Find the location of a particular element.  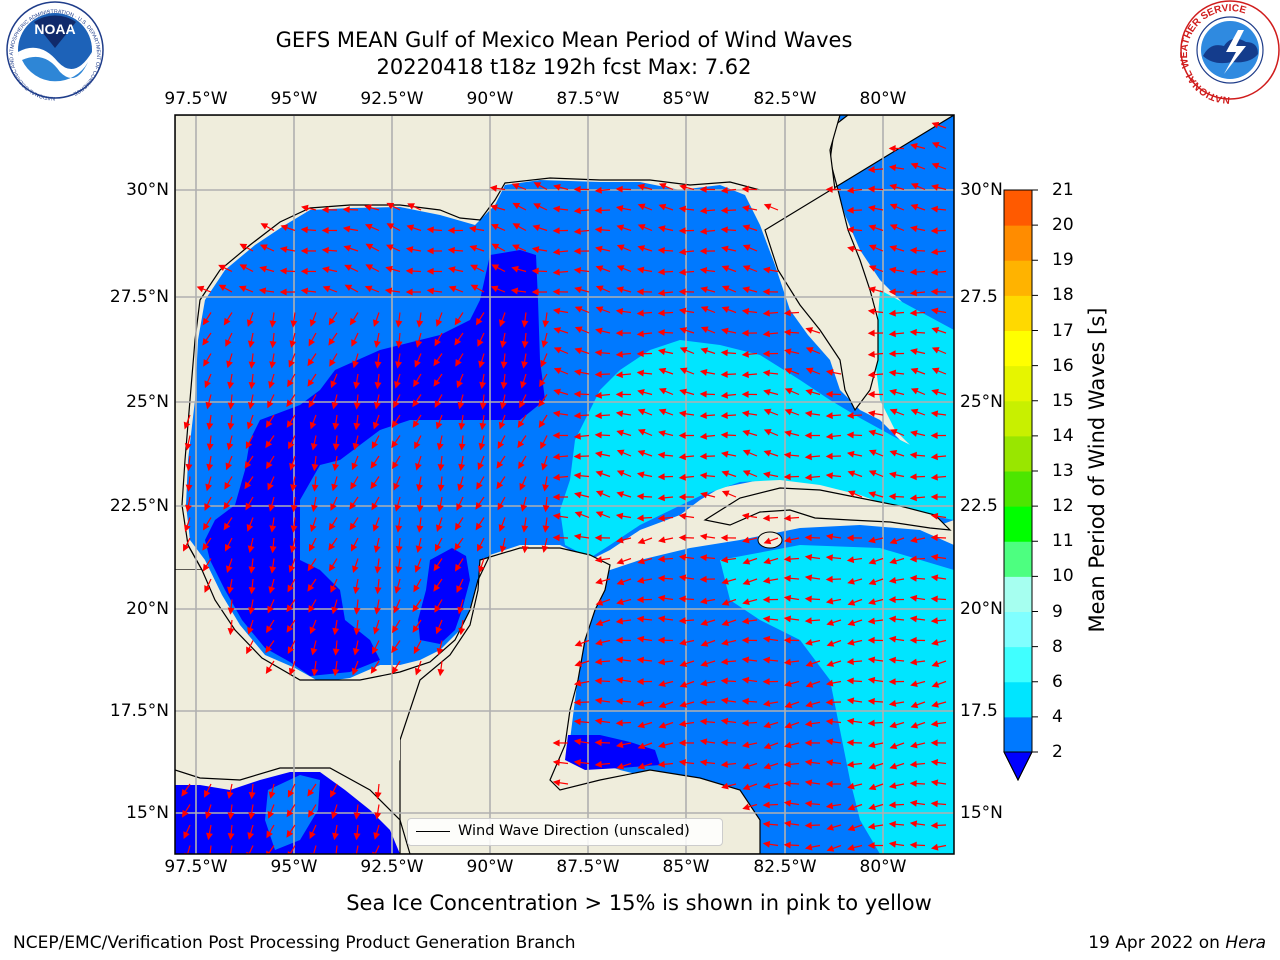

colorbar-tick-label: 14 is located at coordinates (1063, 435).